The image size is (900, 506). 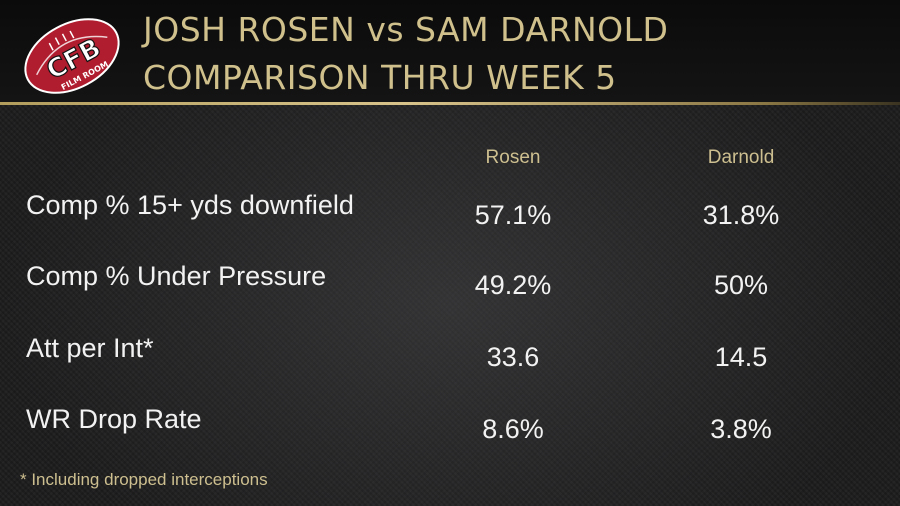 I want to click on rosen-value: 33.6, so click(x=513, y=357).